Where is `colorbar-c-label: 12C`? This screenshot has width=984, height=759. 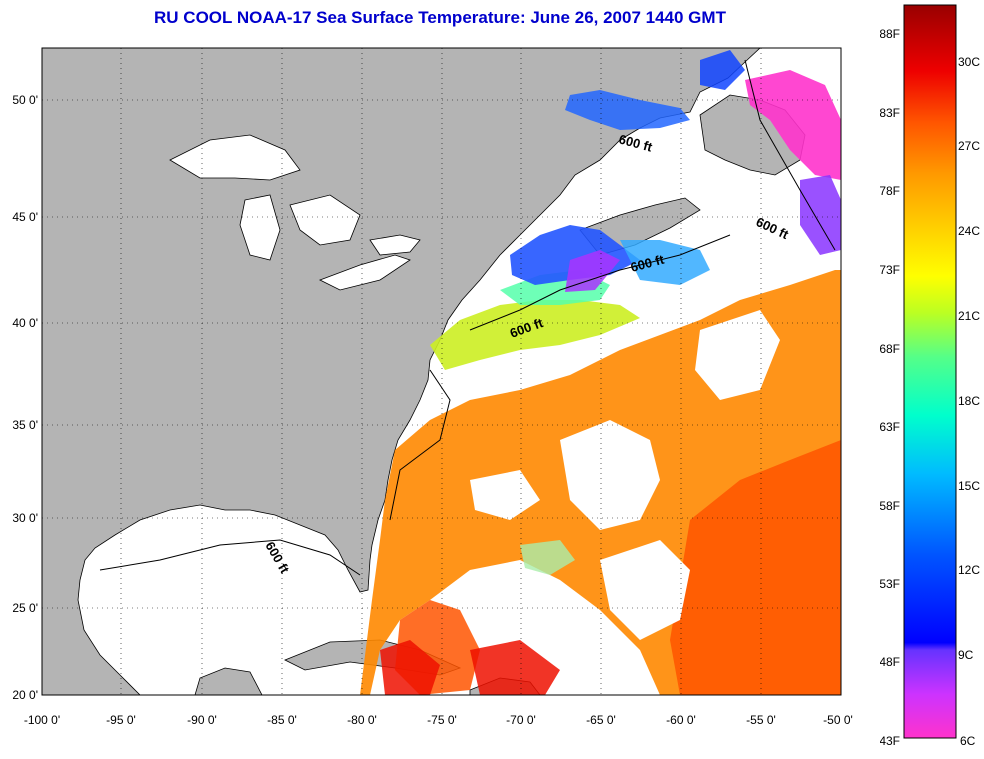 colorbar-c-label: 12C is located at coordinates (969, 570).